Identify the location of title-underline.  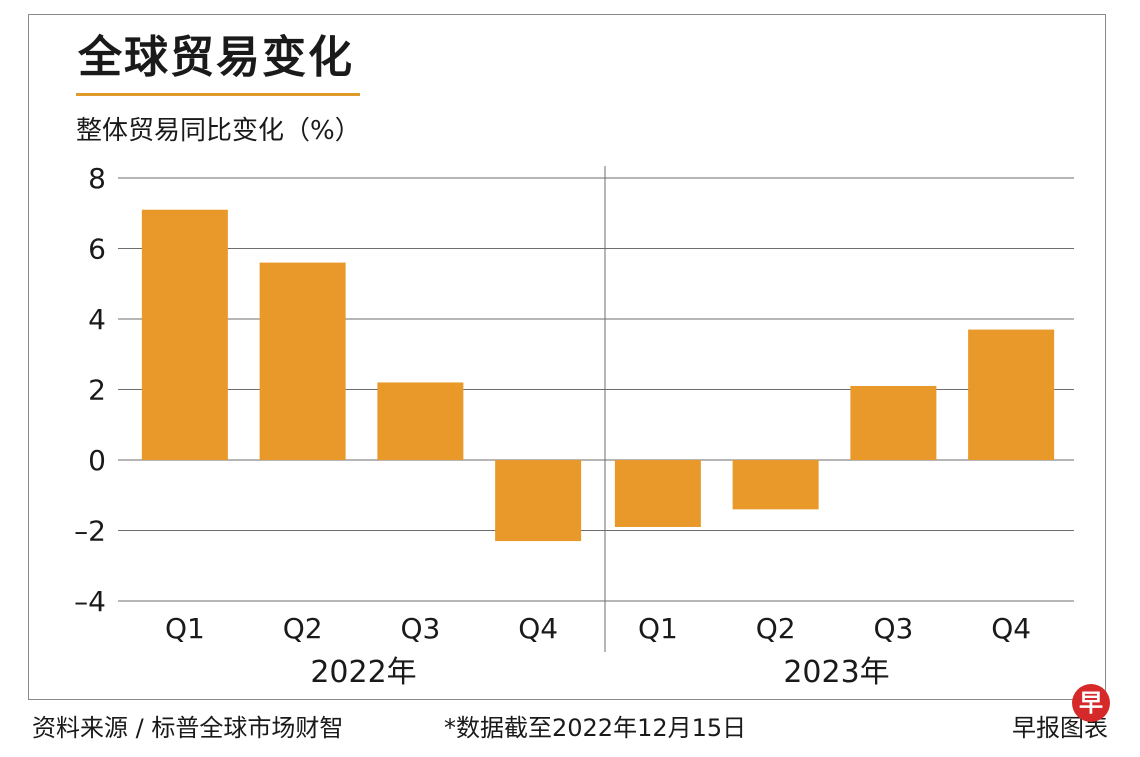
(218, 94).